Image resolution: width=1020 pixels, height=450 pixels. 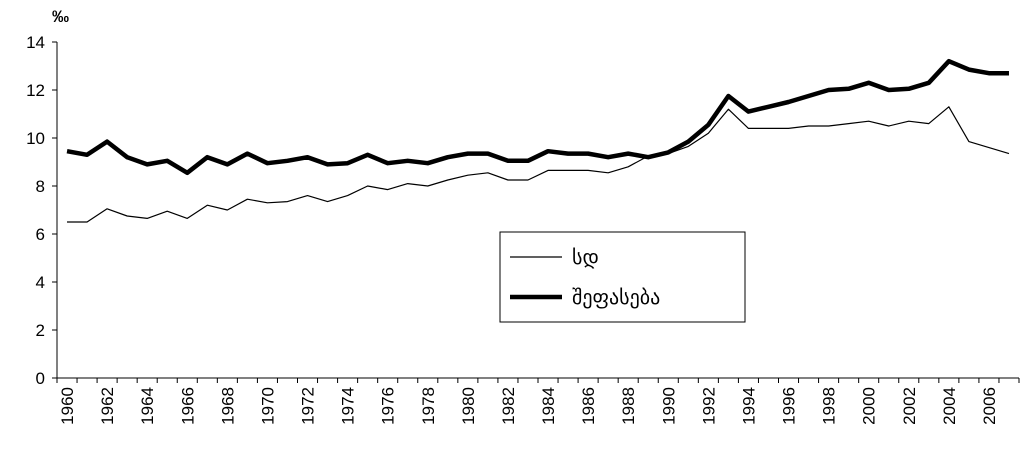 I want to click on x-tick-label: 1962, so click(x=107, y=406).